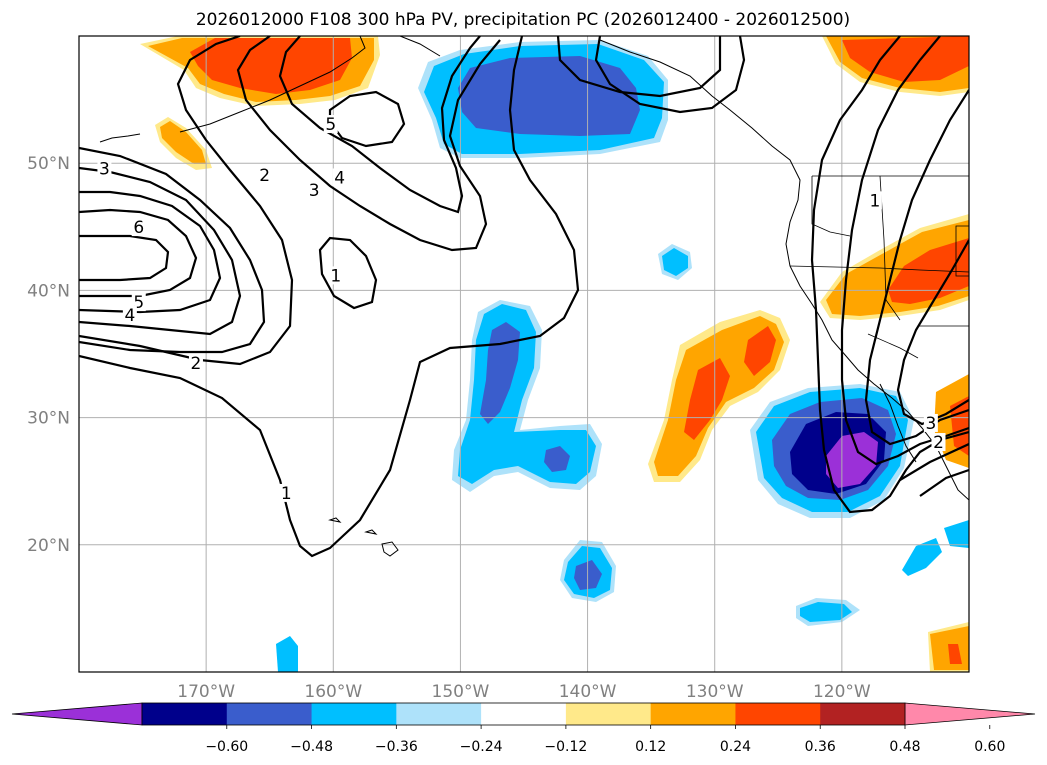 This screenshot has height=765, width=1047. I want to click on pv-contour-label: 6, so click(138, 228).